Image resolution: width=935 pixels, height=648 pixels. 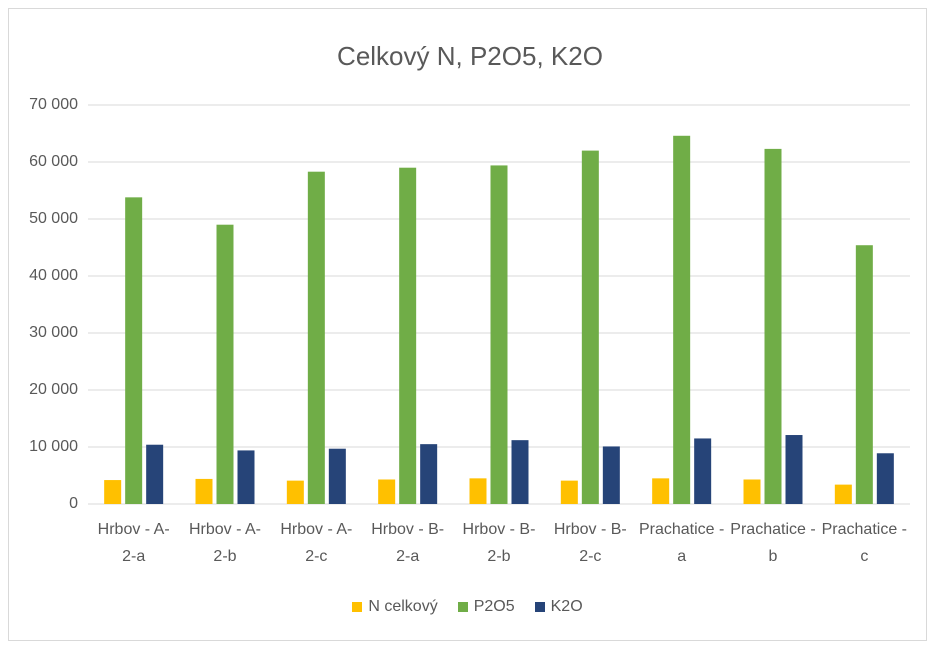 What do you see at coordinates (494, 606) in the screenshot?
I see `legend-label: P2O5` at bounding box center [494, 606].